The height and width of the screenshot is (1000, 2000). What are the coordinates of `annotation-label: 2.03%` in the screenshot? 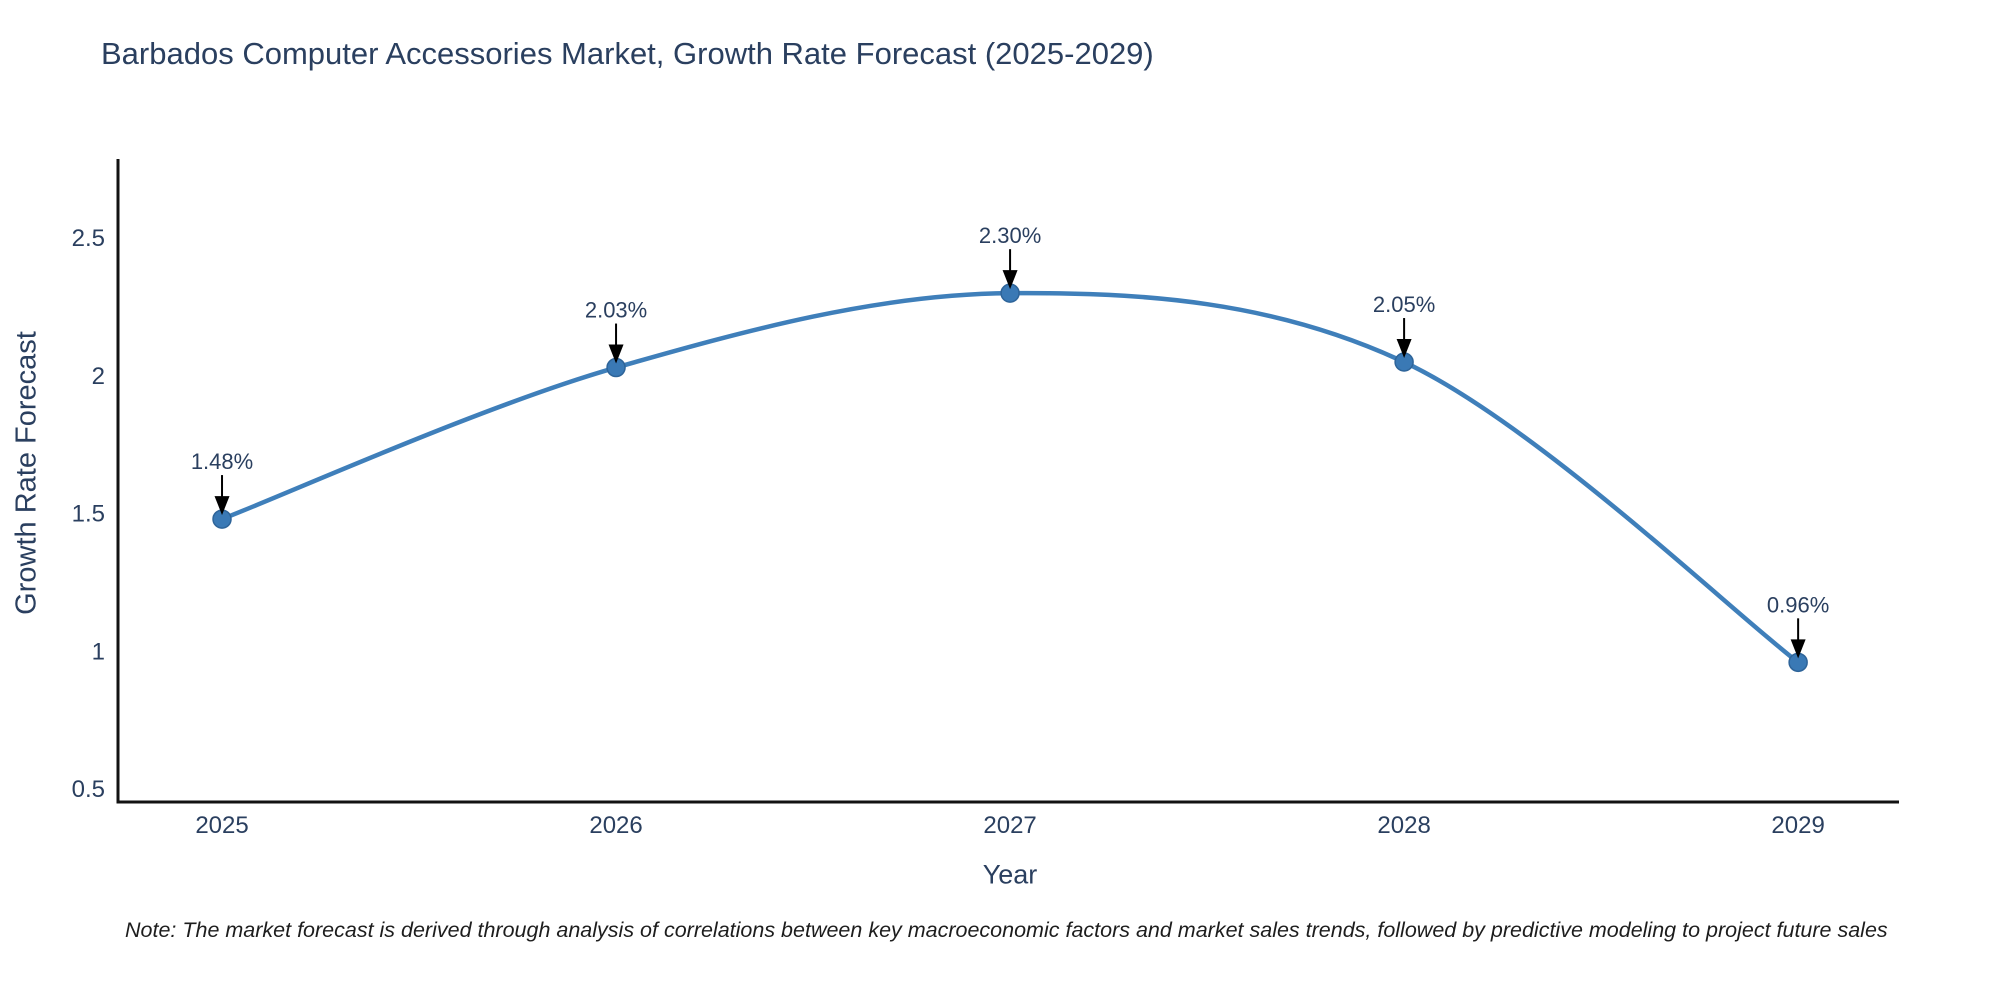 It's located at (616, 310).